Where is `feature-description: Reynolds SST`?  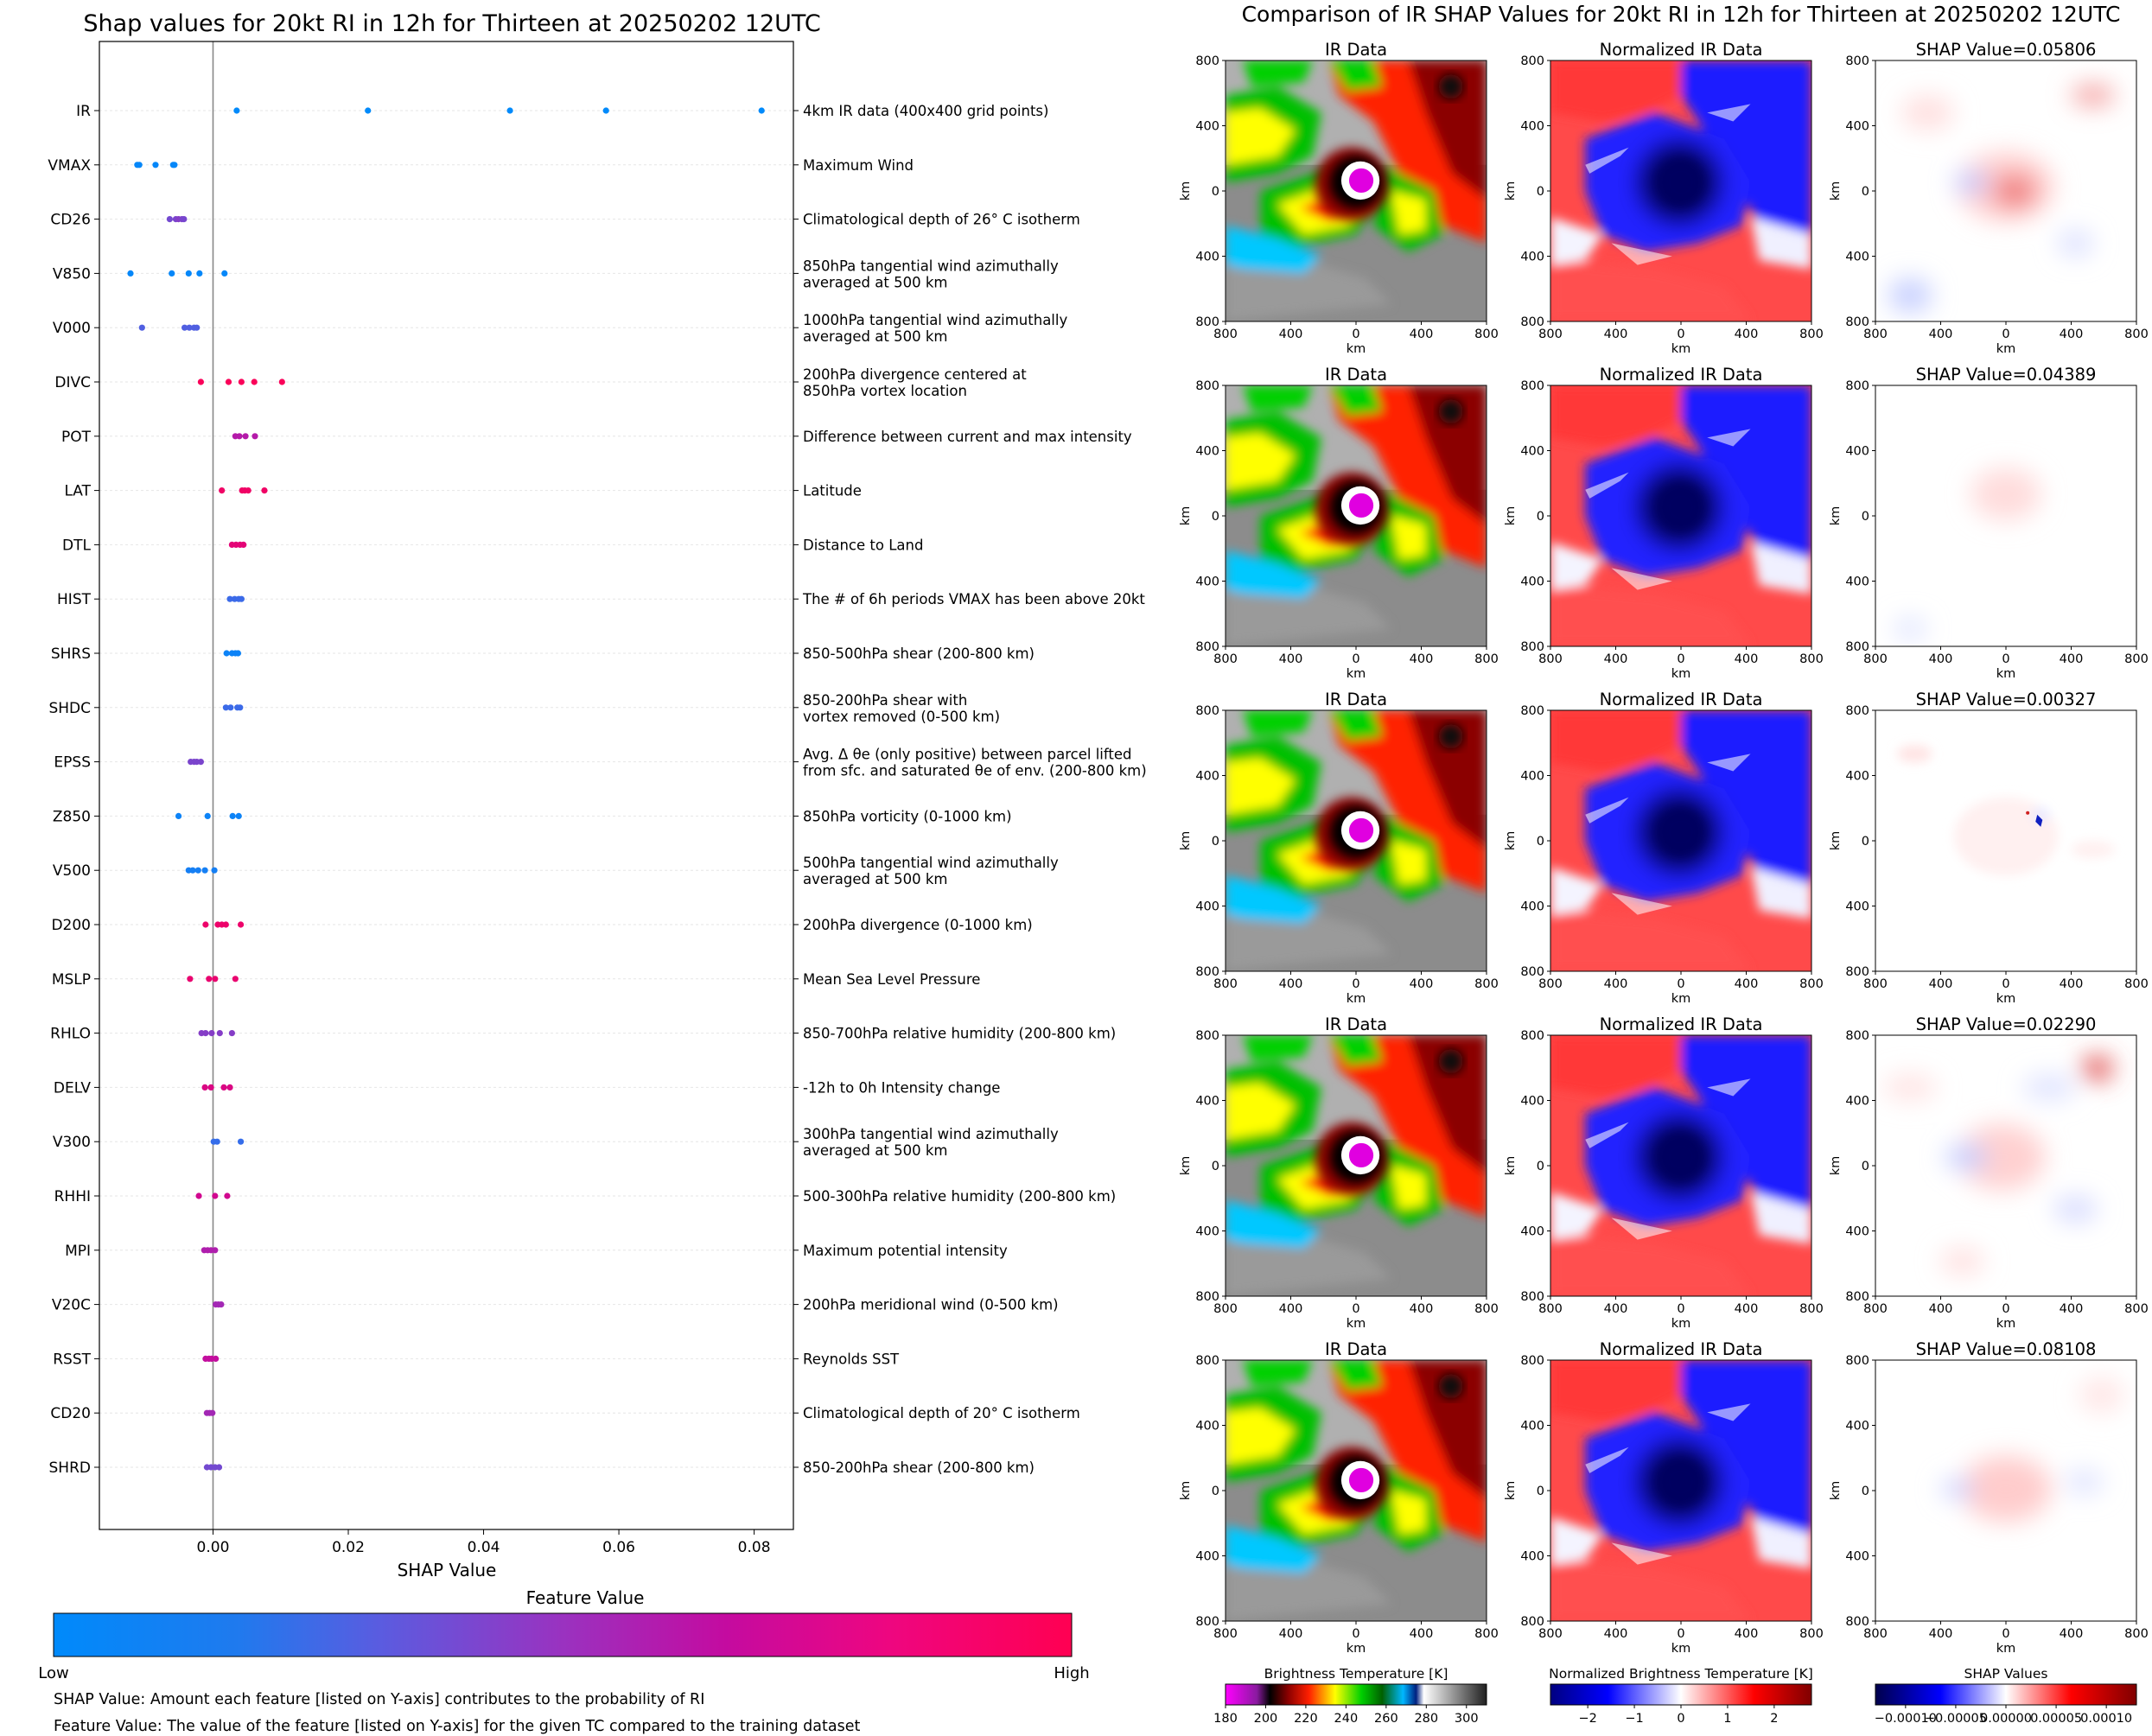 feature-description: Reynolds SST is located at coordinates (851, 1359).